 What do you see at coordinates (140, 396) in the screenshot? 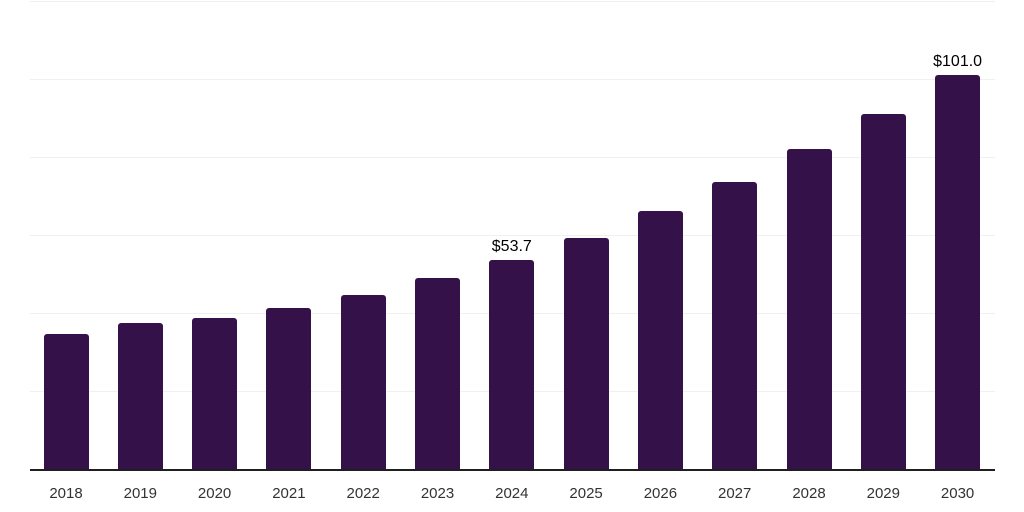
I see `bar-2019` at bounding box center [140, 396].